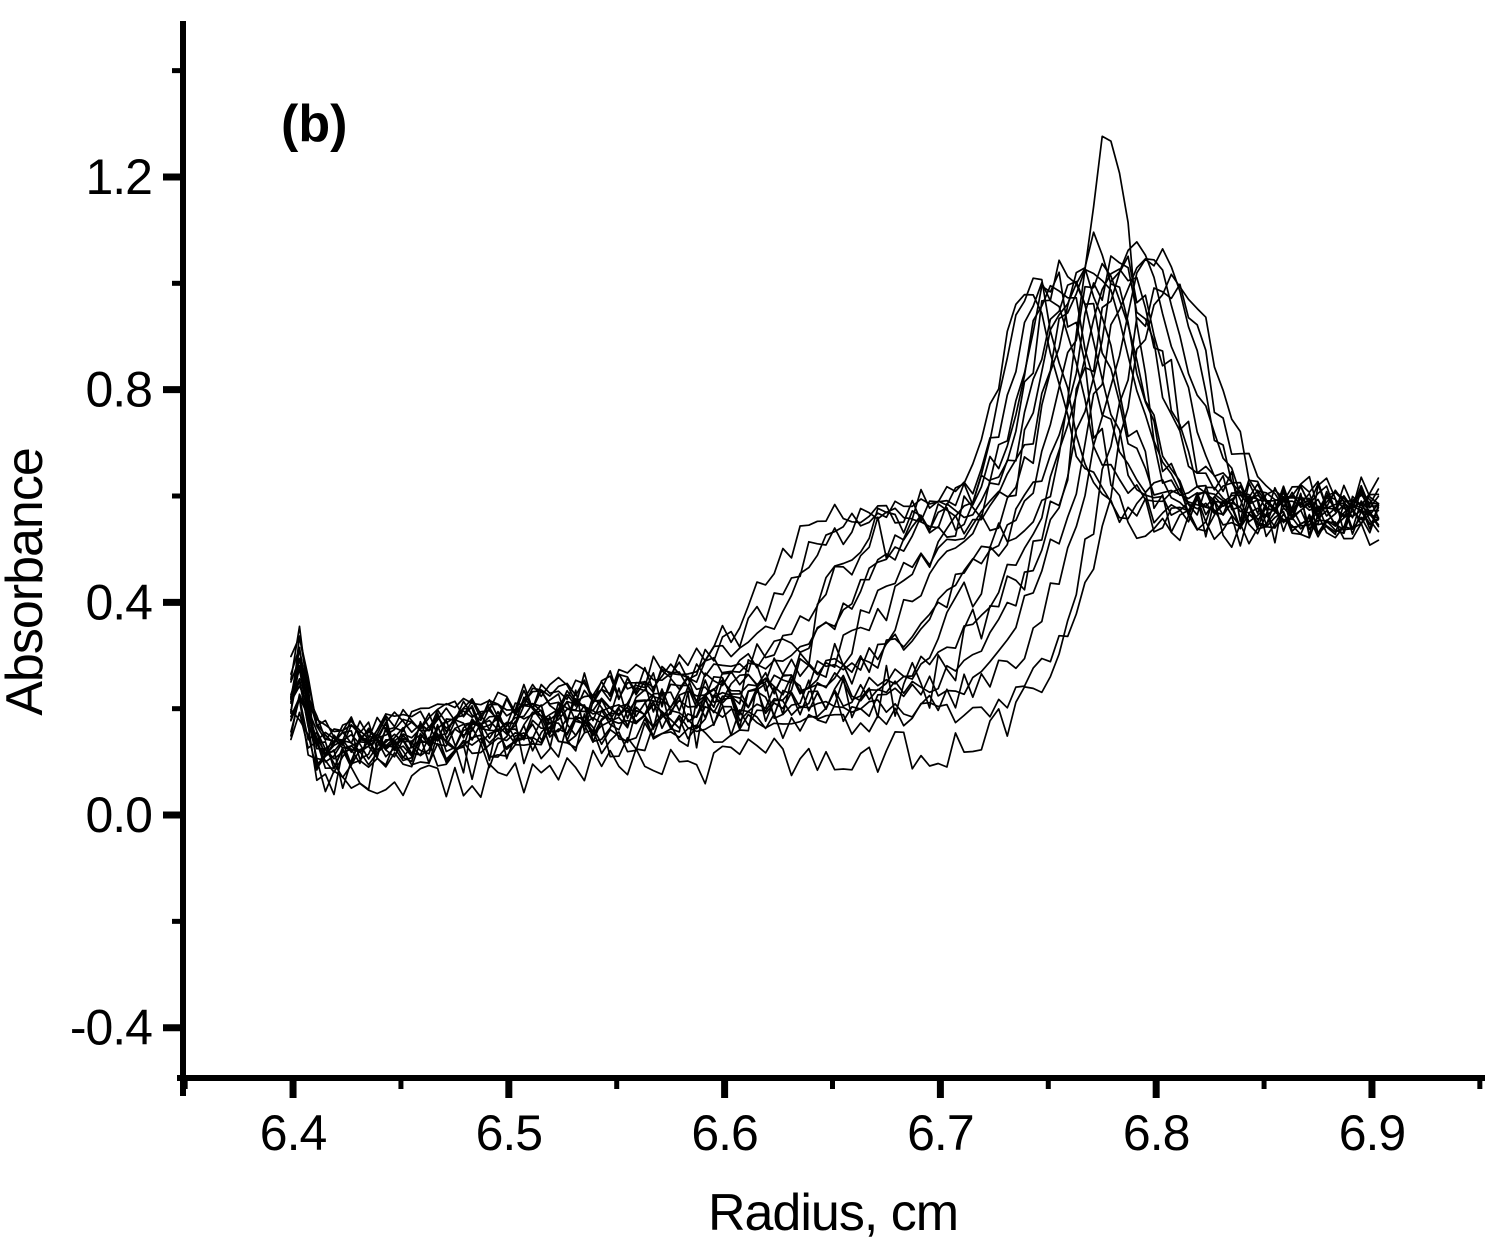  Describe the element at coordinates (940, 1133) in the screenshot. I see `x-tick-label: 6.7` at that location.